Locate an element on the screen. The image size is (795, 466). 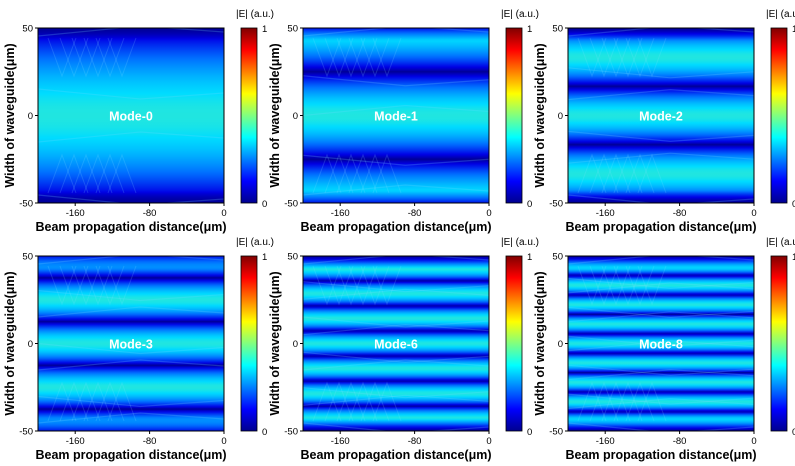
mode-label: Mode-8 is located at coordinates (661, 345).